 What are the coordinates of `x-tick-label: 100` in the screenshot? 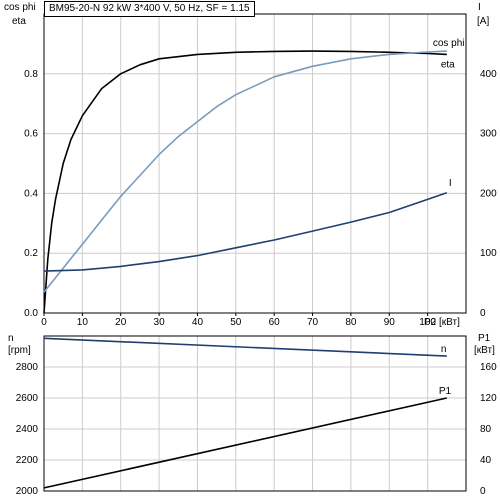 It's located at (427, 322).